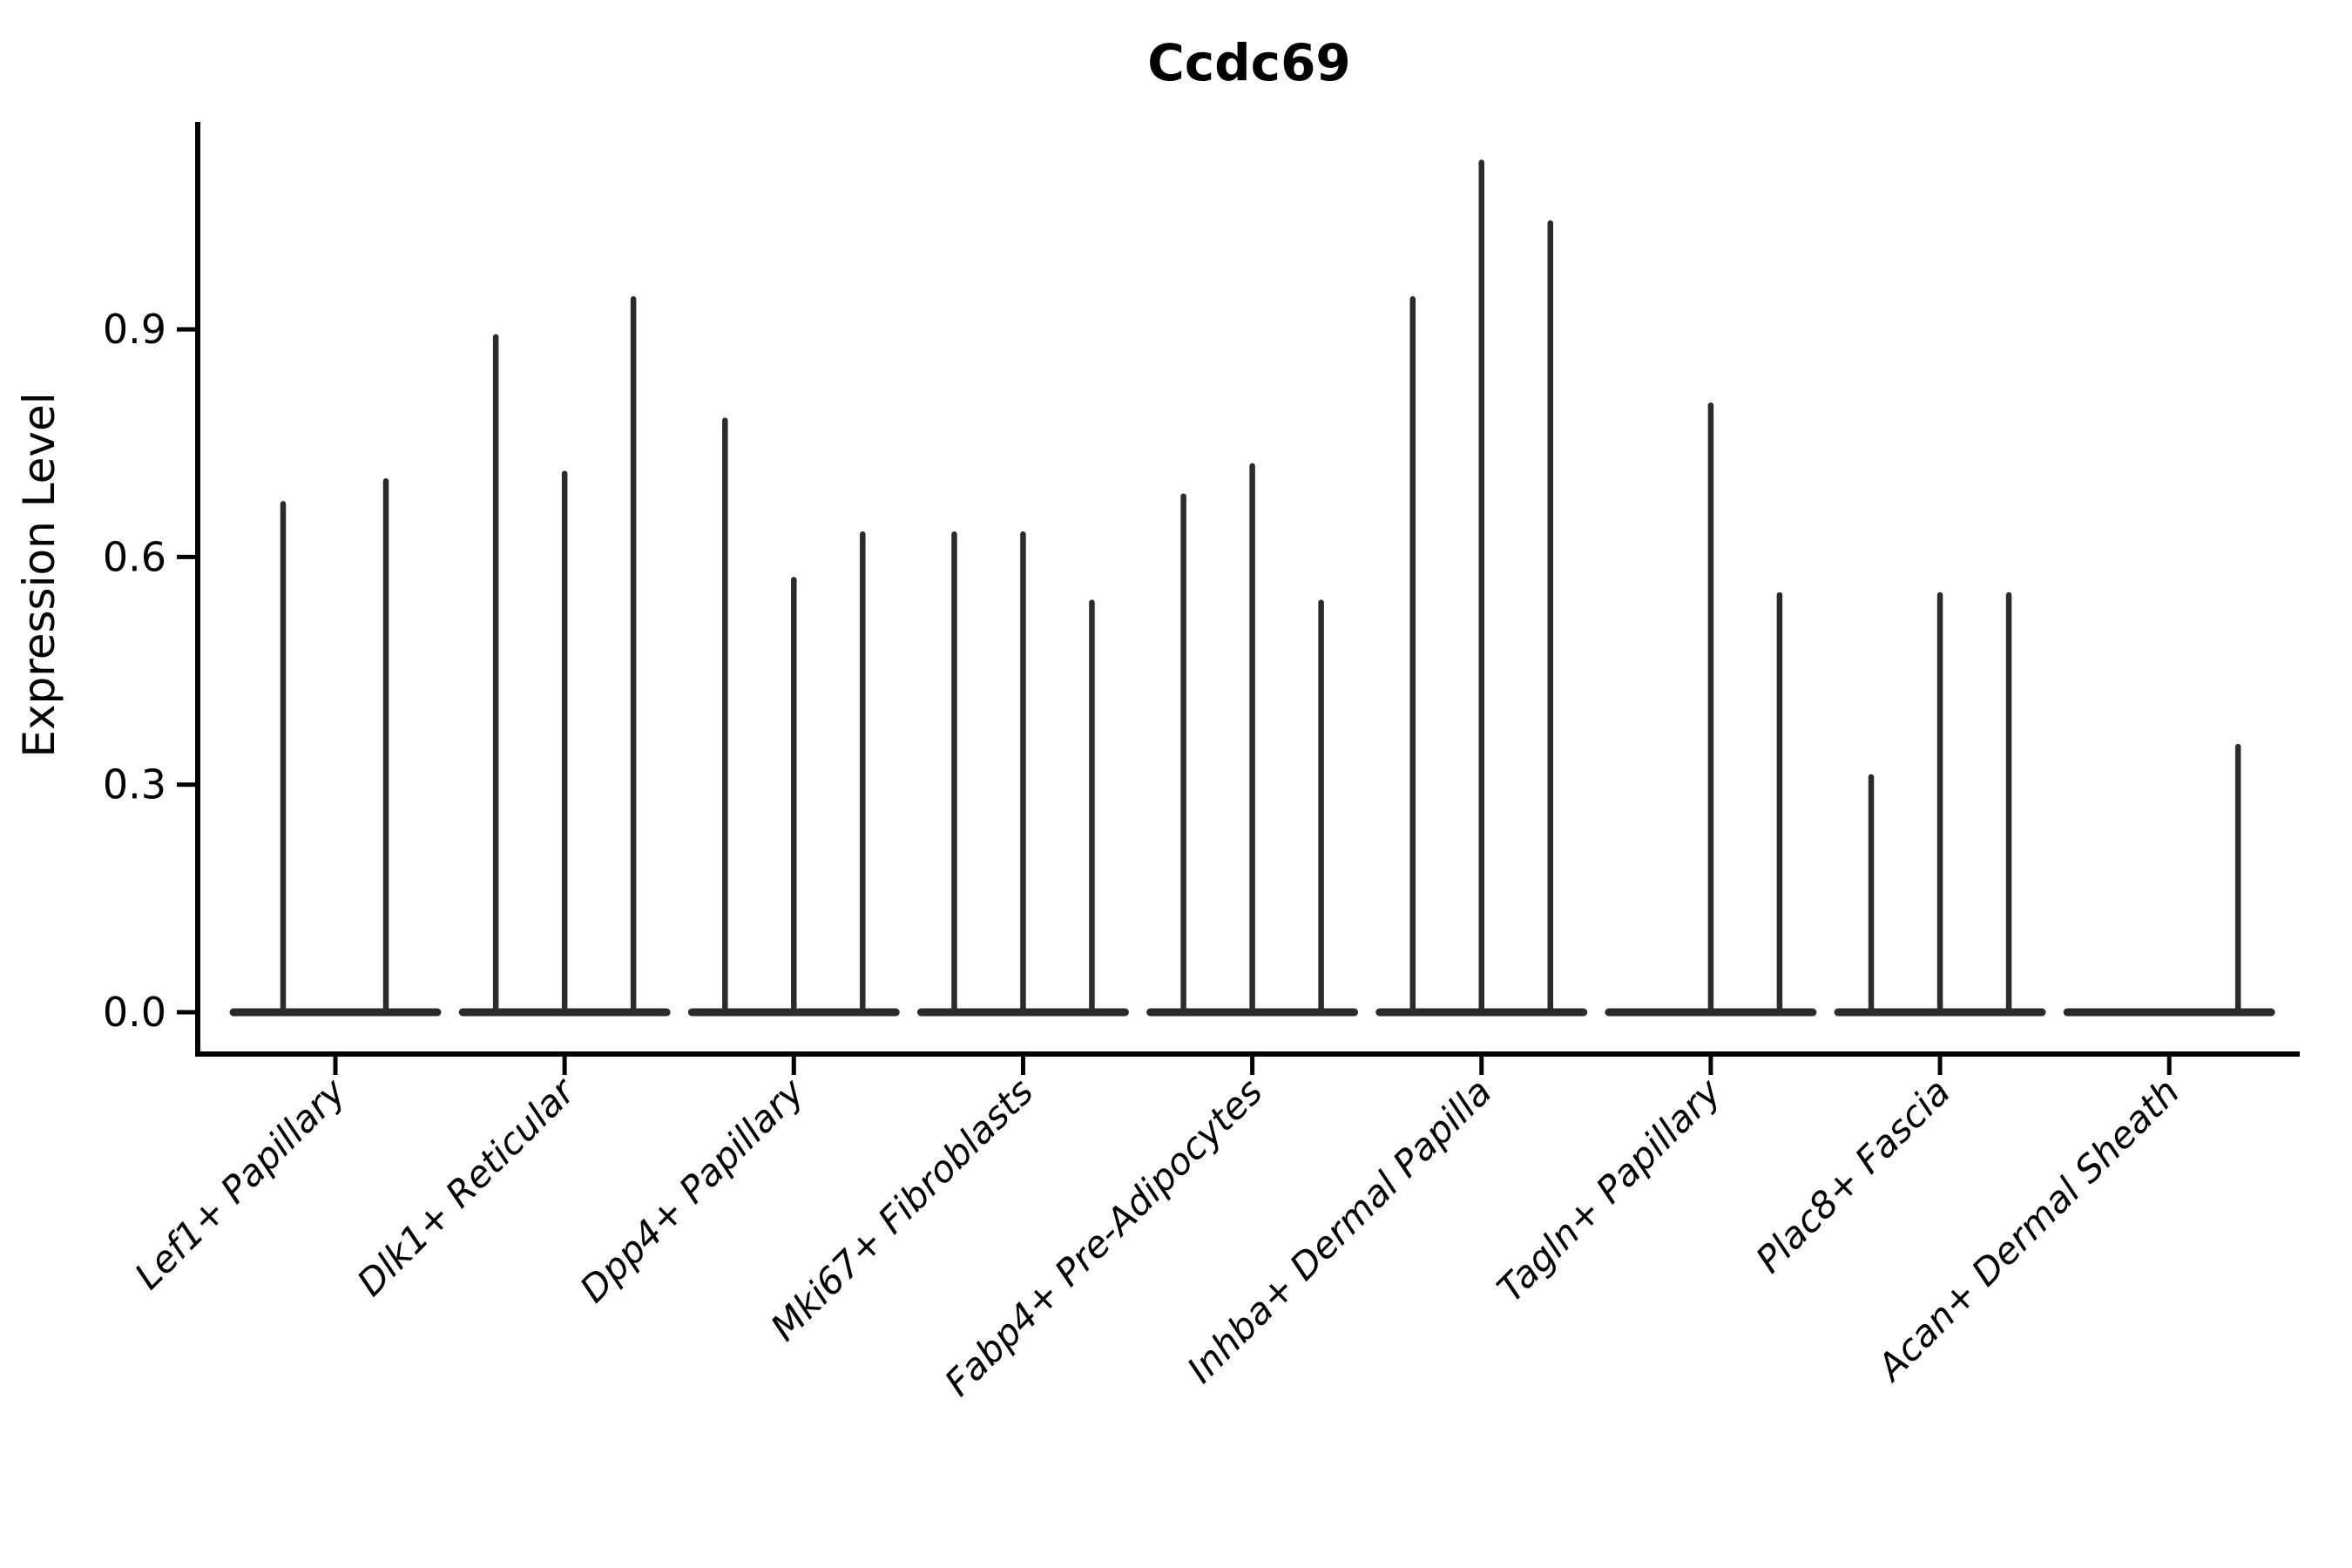 The width and height of the screenshot is (2352, 1568). Describe the element at coordinates (466, 1186) in the screenshot. I see `x-tick-label: Dlk1+ Reticular` at that location.